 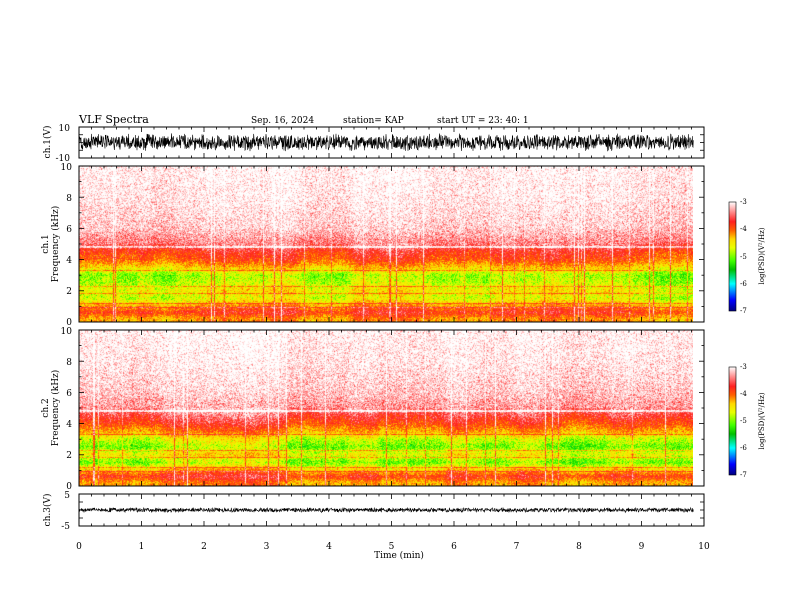 What do you see at coordinates (69, 323) in the screenshot?
I see `ch1-freq-tick-0: 0` at bounding box center [69, 323].